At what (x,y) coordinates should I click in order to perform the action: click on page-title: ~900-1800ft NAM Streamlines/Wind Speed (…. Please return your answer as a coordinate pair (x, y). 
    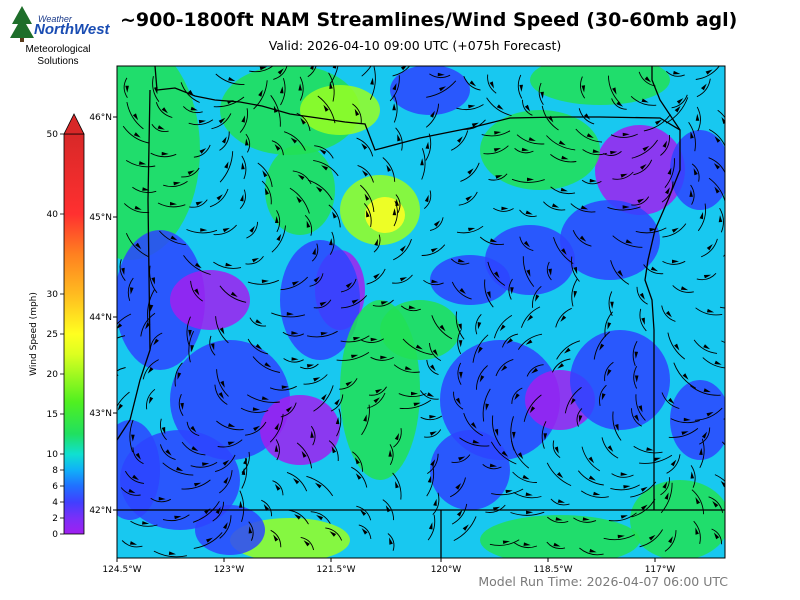
    Looking at the image, I should click on (429, 20).